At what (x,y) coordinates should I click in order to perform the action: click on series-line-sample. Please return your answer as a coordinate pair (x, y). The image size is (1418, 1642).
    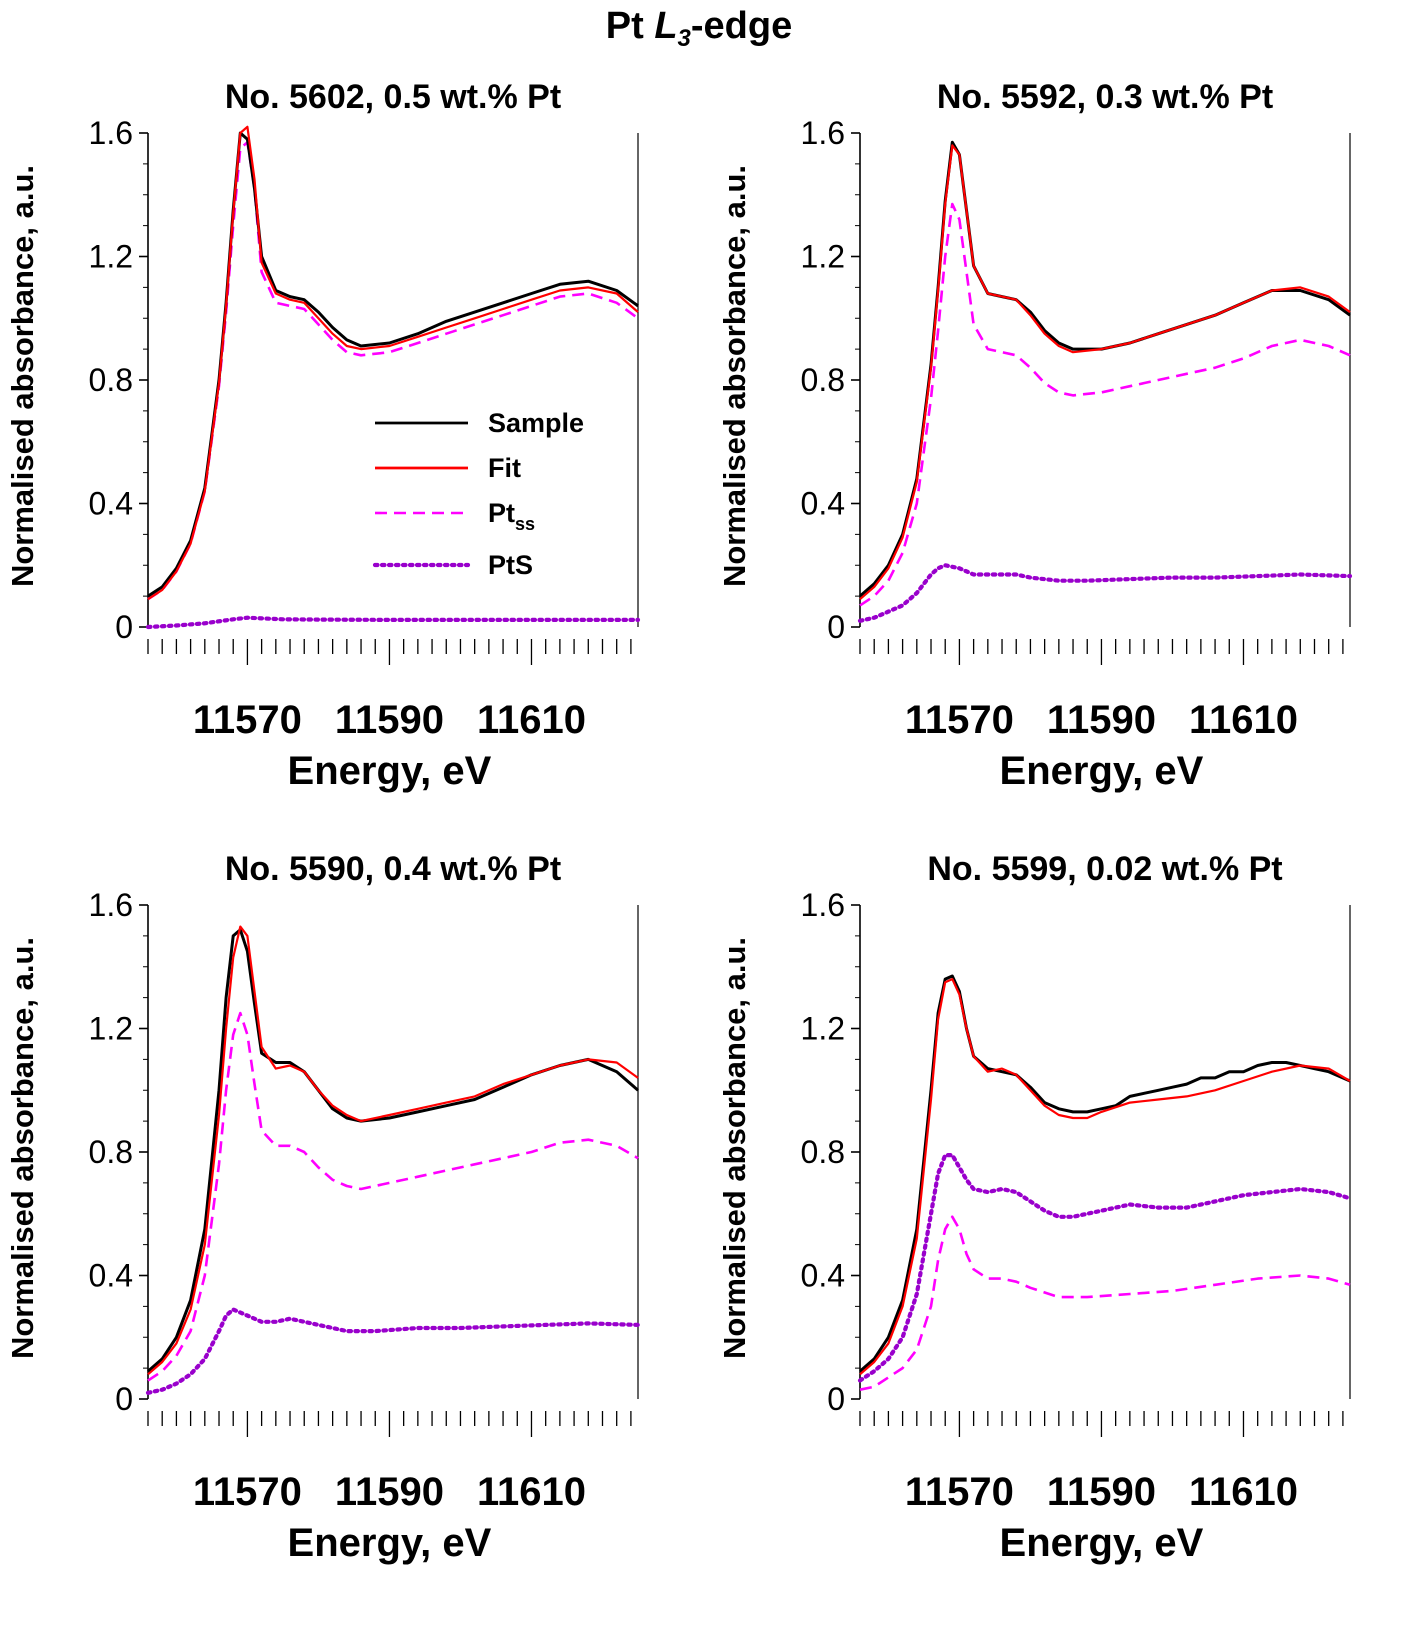
    Looking at the image, I should click on (1105, 1173).